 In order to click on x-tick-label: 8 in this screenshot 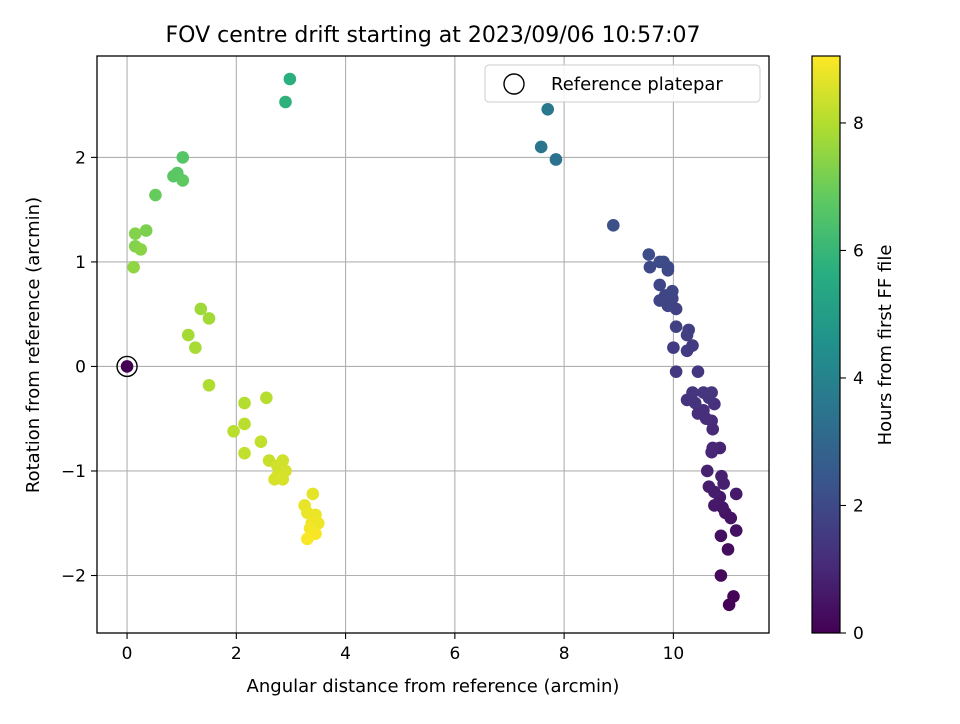, I will do `click(564, 654)`.